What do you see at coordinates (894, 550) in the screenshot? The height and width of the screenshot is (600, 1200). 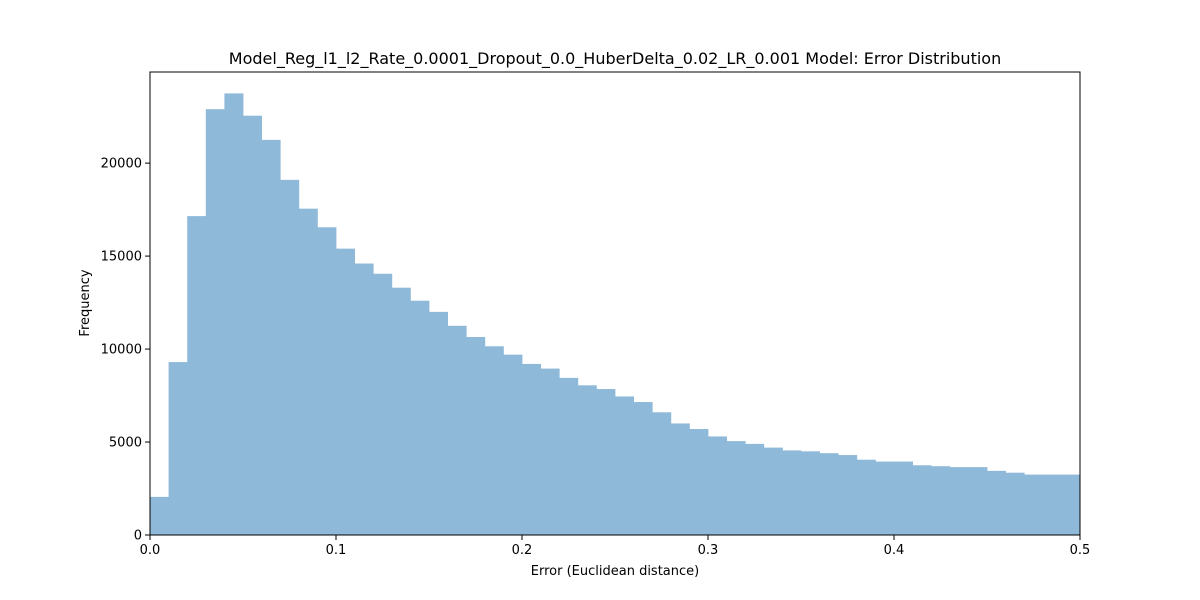 I see `x-tick-label: 0.4` at bounding box center [894, 550].